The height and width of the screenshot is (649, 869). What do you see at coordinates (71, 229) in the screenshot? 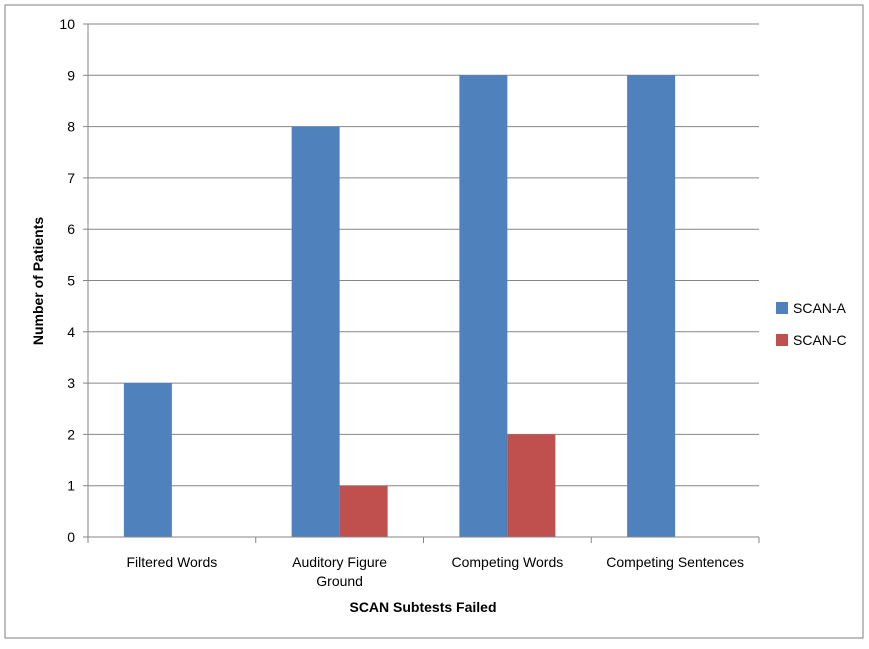
I see `y-tick-label: 6` at bounding box center [71, 229].